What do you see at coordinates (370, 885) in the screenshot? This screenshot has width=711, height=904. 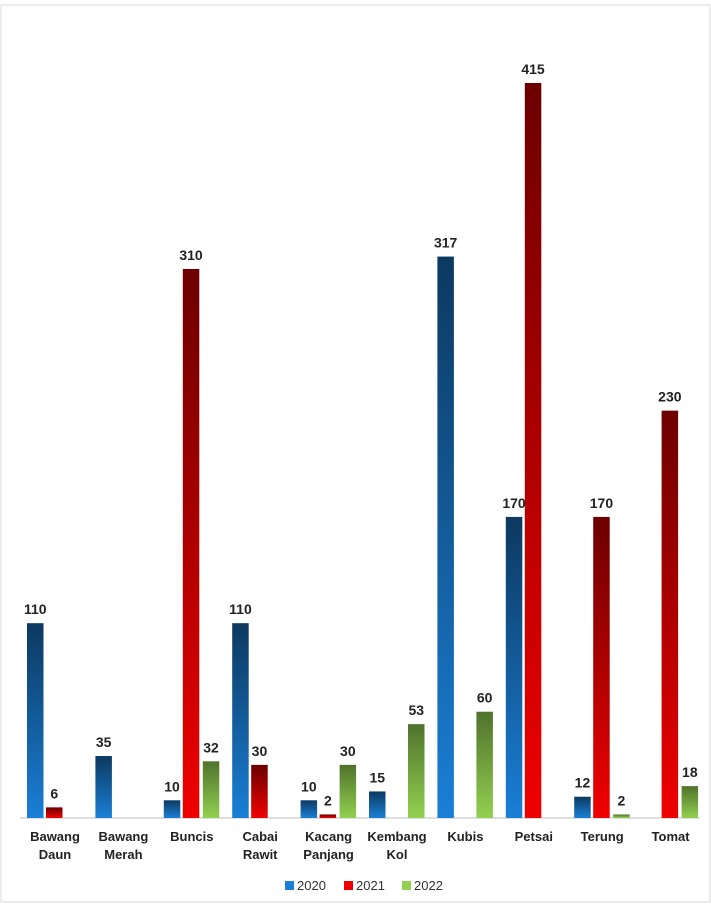 I see `legend-label: 2021` at bounding box center [370, 885].